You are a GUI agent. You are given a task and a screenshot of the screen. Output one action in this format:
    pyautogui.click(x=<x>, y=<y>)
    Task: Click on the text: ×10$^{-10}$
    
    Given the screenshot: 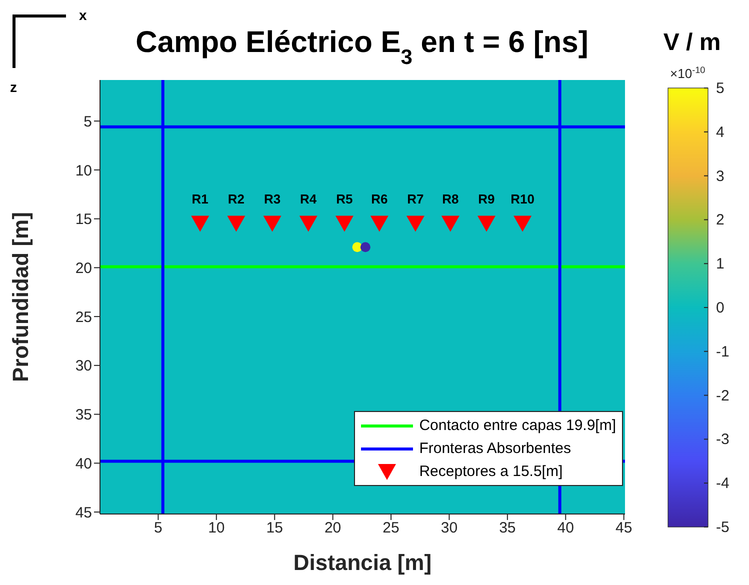 What is the action you would take?
    pyautogui.click(x=688, y=73)
    